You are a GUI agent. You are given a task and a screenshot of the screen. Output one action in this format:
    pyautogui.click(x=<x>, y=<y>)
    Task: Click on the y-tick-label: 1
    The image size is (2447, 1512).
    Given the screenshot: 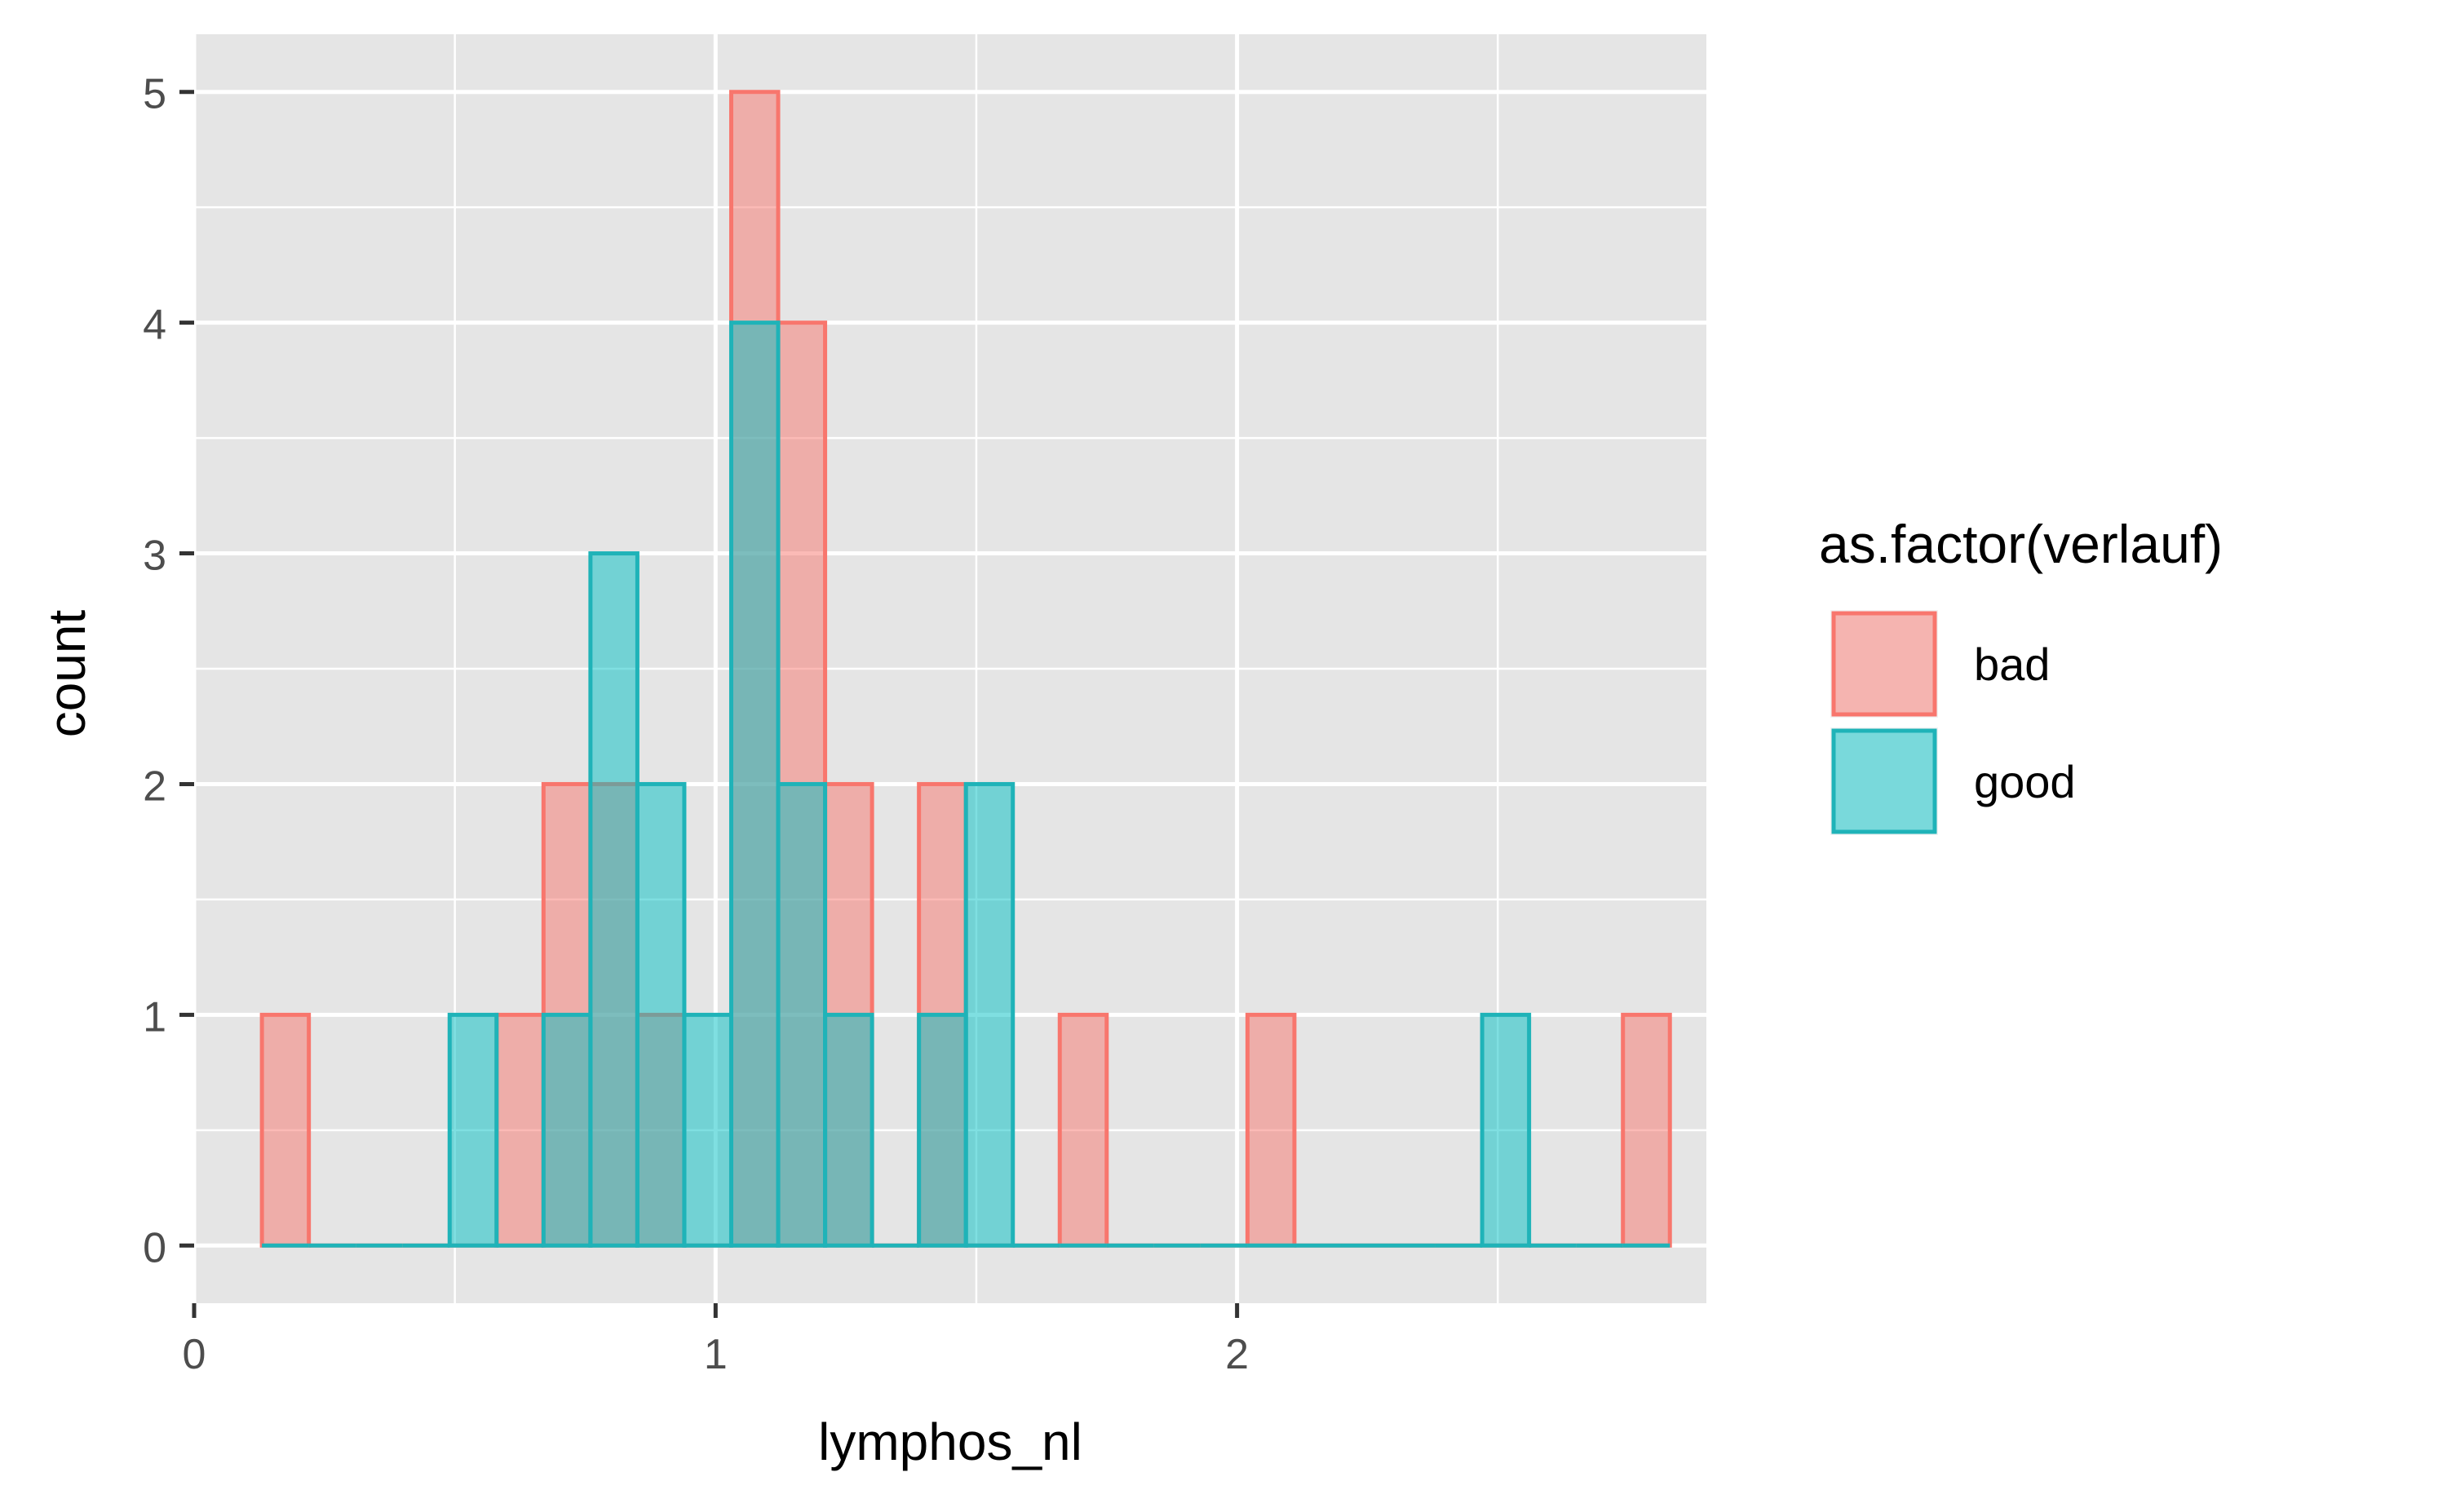 What is the action you would take?
    pyautogui.click(x=154, y=1017)
    